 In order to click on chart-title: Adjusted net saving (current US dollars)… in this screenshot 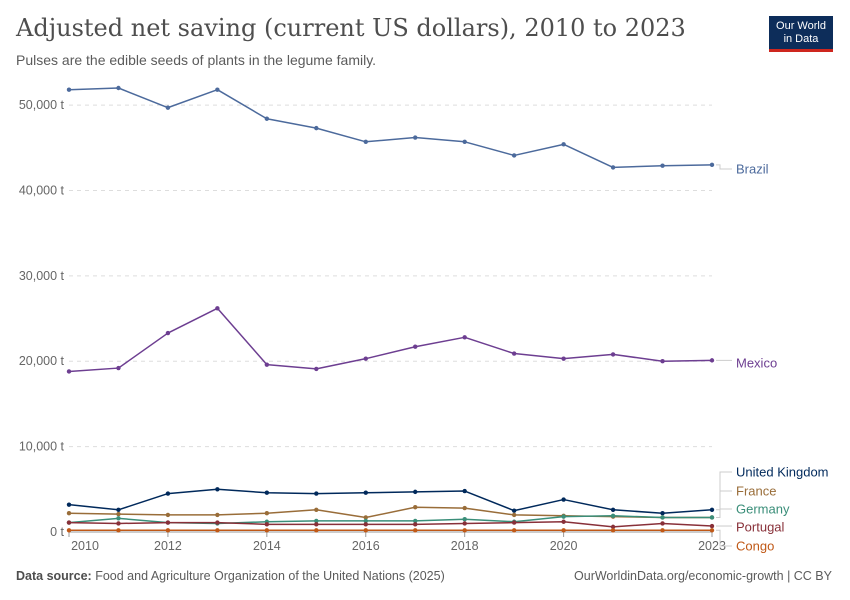, I will do `click(351, 28)`.